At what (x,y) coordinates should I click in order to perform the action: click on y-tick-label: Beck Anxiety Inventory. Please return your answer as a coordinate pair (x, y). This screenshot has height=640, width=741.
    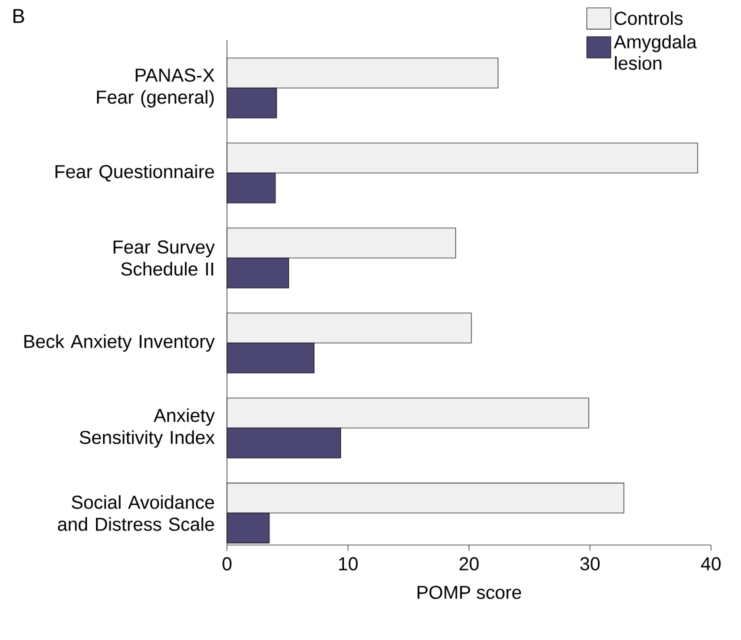
    Looking at the image, I should click on (119, 343).